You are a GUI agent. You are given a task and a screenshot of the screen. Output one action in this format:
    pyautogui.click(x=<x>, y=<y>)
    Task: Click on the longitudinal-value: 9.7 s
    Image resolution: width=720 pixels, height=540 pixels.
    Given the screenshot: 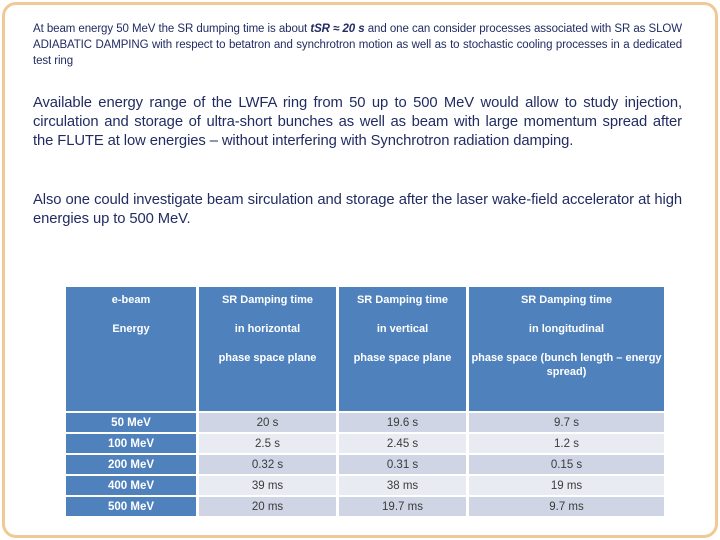 What is the action you would take?
    pyautogui.click(x=566, y=422)
    